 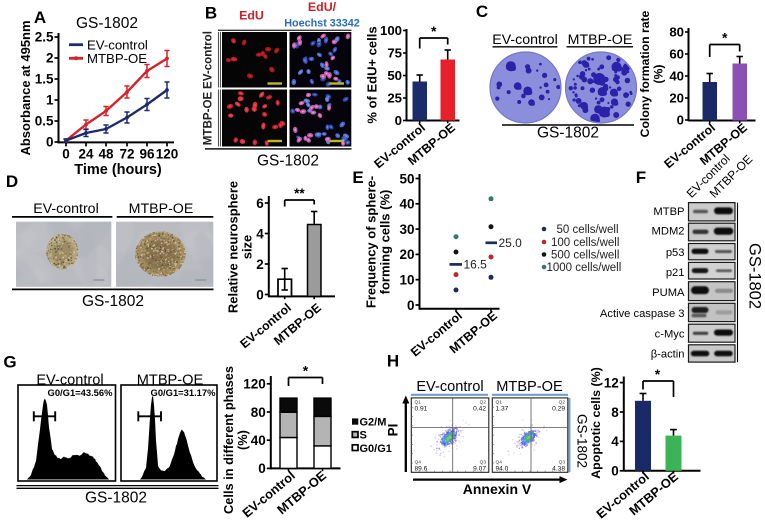 I want to click on svg-text: Hoechst 33342, so click(x=322, y=24).